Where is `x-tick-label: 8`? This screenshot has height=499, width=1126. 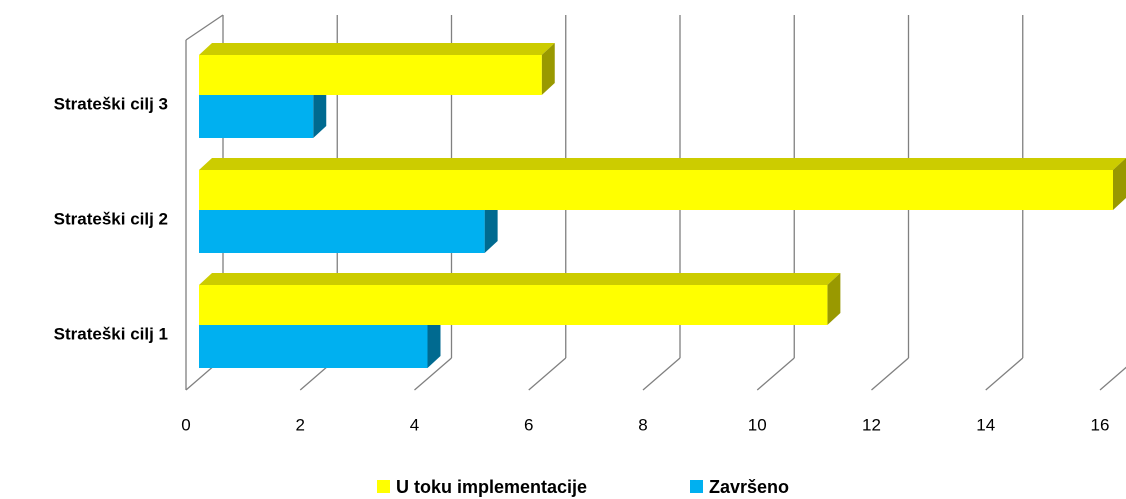 x-tick-label: 8 is located at coordinates (642, 424).